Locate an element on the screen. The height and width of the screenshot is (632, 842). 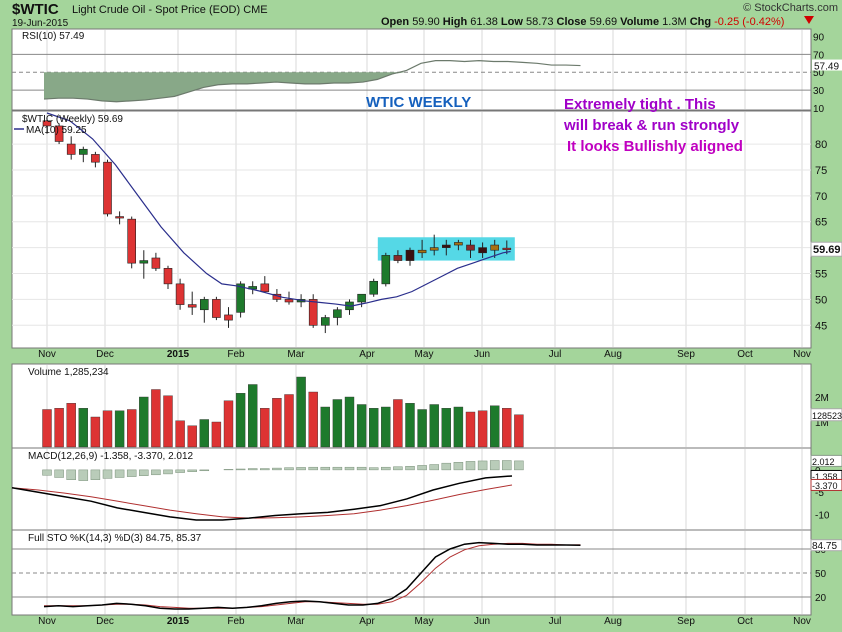
macd-value-label: -3.370 is located at coordinates (825, 486).